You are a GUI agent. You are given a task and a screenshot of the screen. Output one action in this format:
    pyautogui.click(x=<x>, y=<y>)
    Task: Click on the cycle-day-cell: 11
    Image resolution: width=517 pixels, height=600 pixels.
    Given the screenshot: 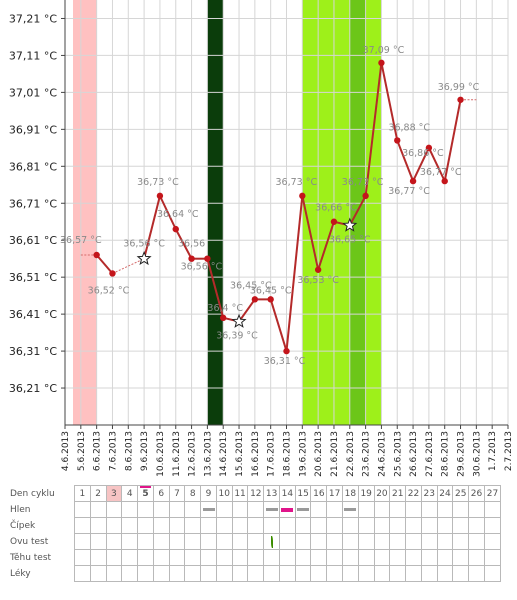 What is the action you would take?
    pyautogui.click(x=240, y=493)
    